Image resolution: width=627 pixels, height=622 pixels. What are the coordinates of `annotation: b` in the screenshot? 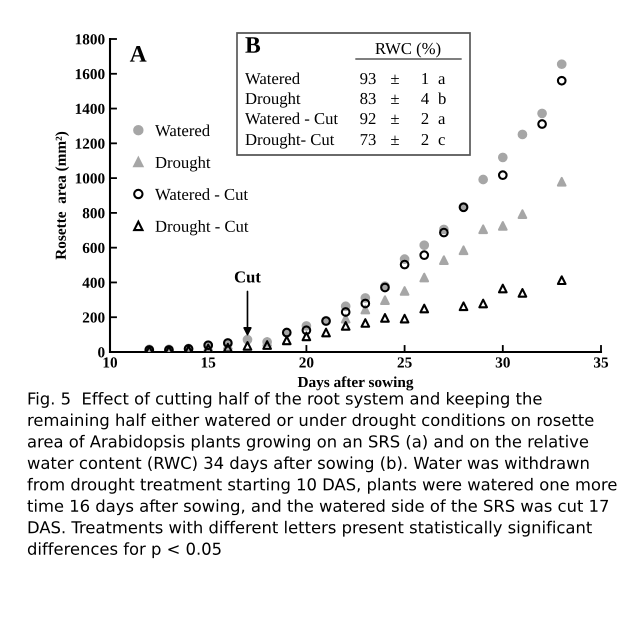 It's located at (442, 98).